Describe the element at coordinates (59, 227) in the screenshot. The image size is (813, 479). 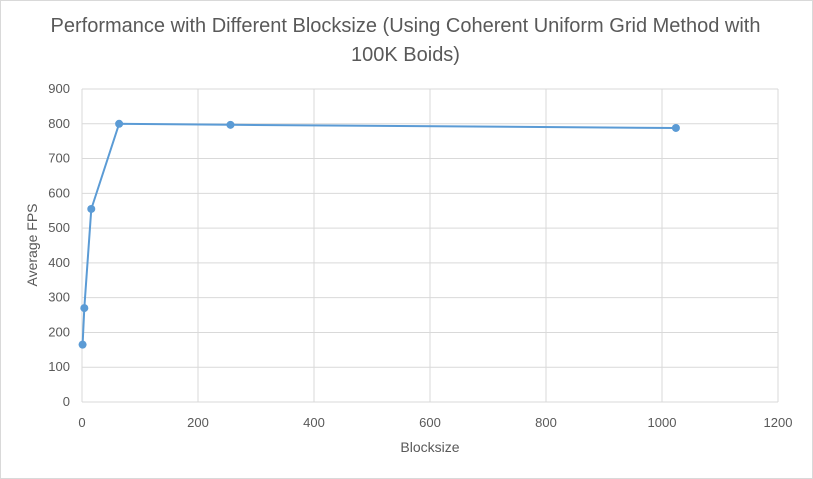
I see `y-tick-label: 500` at that location.